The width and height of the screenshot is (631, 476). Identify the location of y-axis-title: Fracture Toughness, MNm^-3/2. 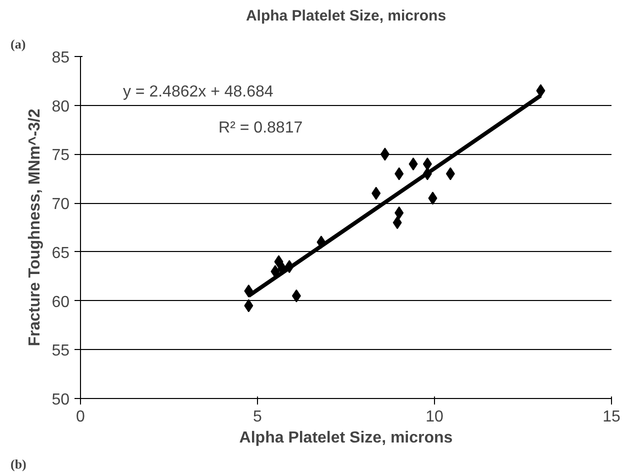
(35, 227).